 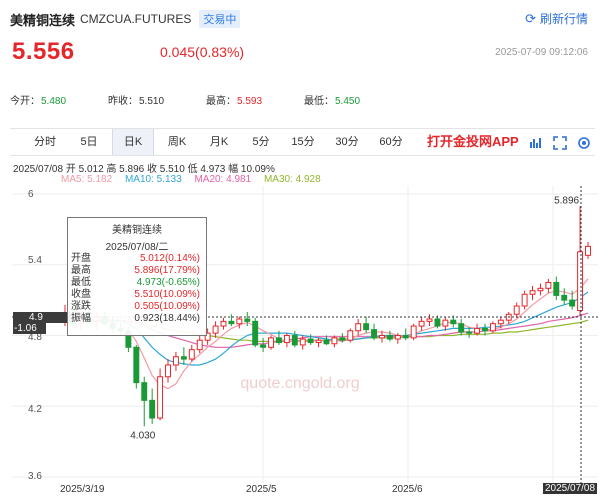 I want to click on x-tick-june: 2025/6, so click(x=407, y=489).